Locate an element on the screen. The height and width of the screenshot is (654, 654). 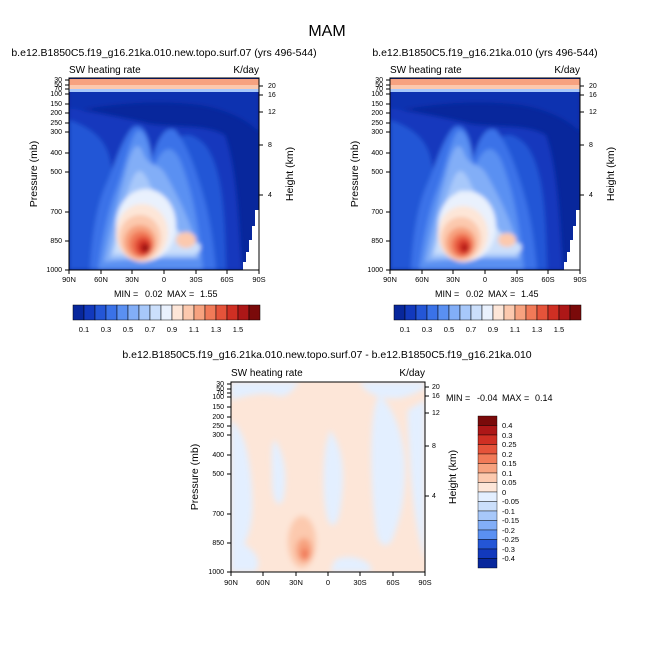
panel-c-xtick: 30N is located at coordinates (296, 582).